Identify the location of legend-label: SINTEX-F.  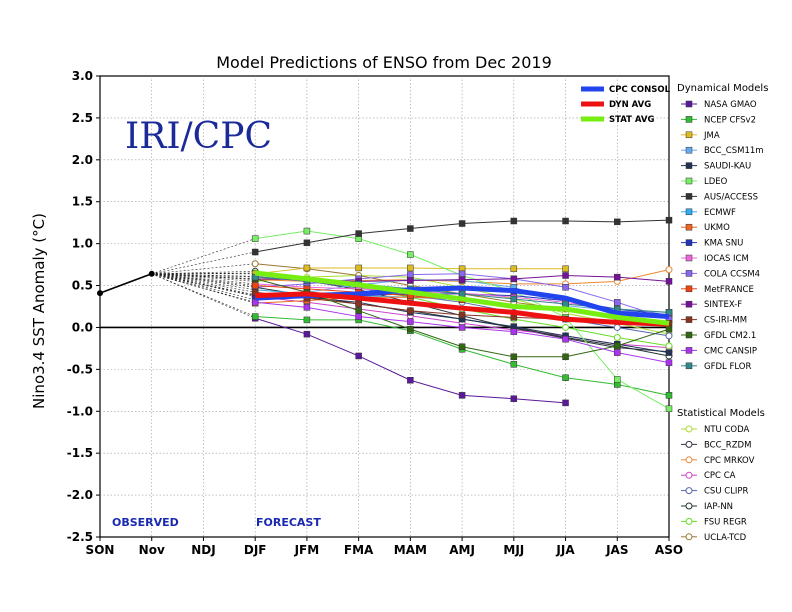
(723, 305).